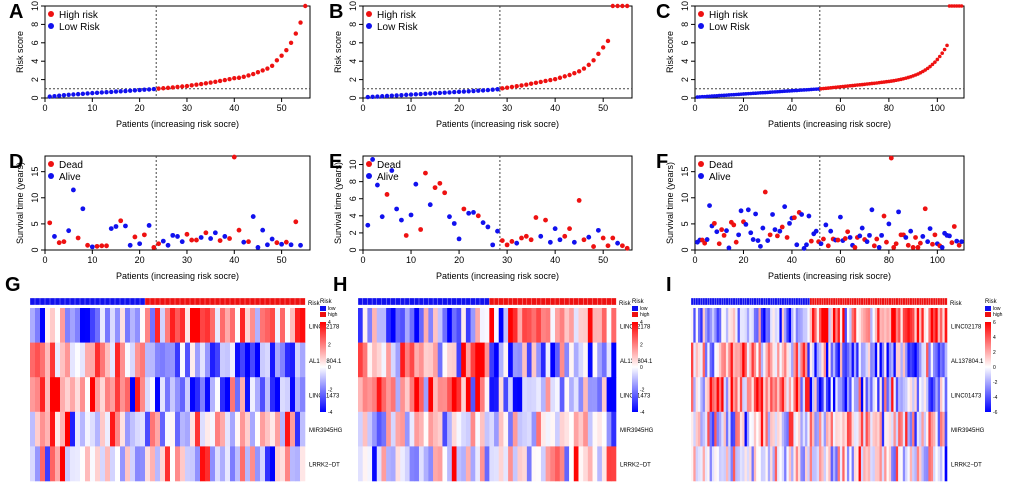 This screenshot has width=1017, height=485. I want to click on y-tick-label: 0, so click(35, 249).